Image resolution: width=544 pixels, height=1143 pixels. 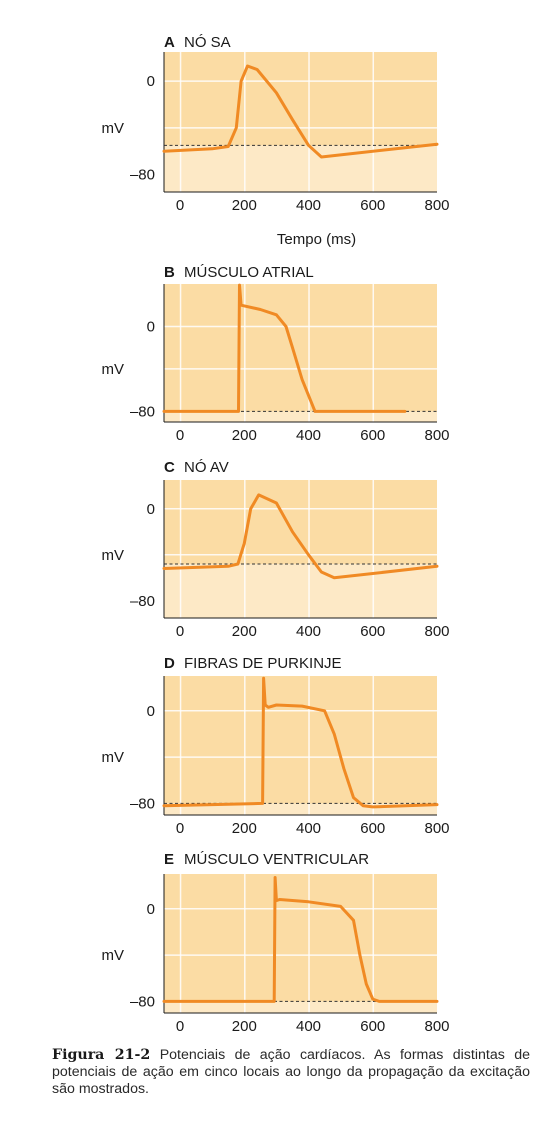 What do you see at coordinates (169, 272) in the screenshot?
I see `panel-letter: B` at bounding box center [169, 272].